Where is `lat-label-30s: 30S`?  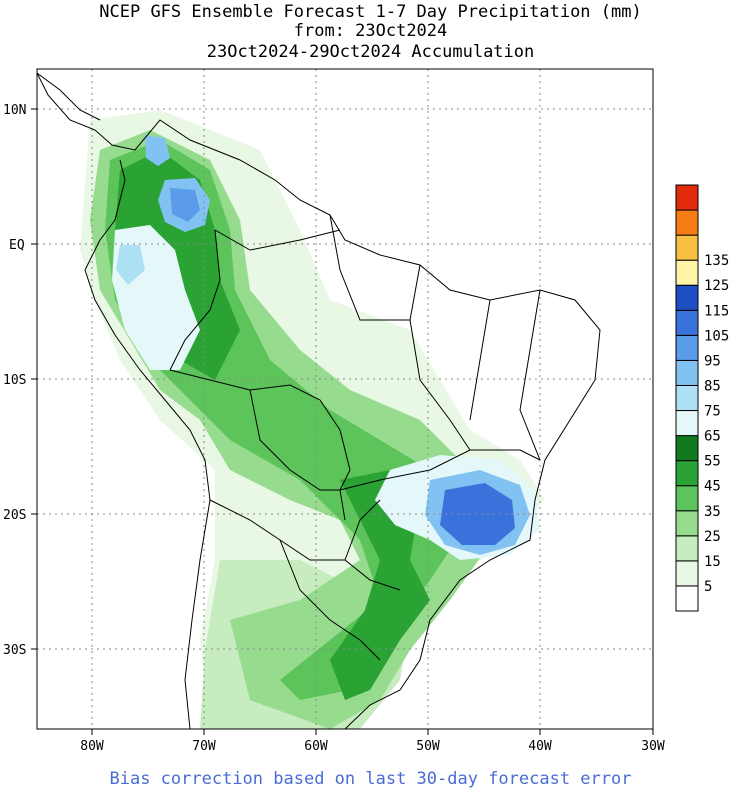 lat-label-30s: 30S is located at coordinates (14, 650).